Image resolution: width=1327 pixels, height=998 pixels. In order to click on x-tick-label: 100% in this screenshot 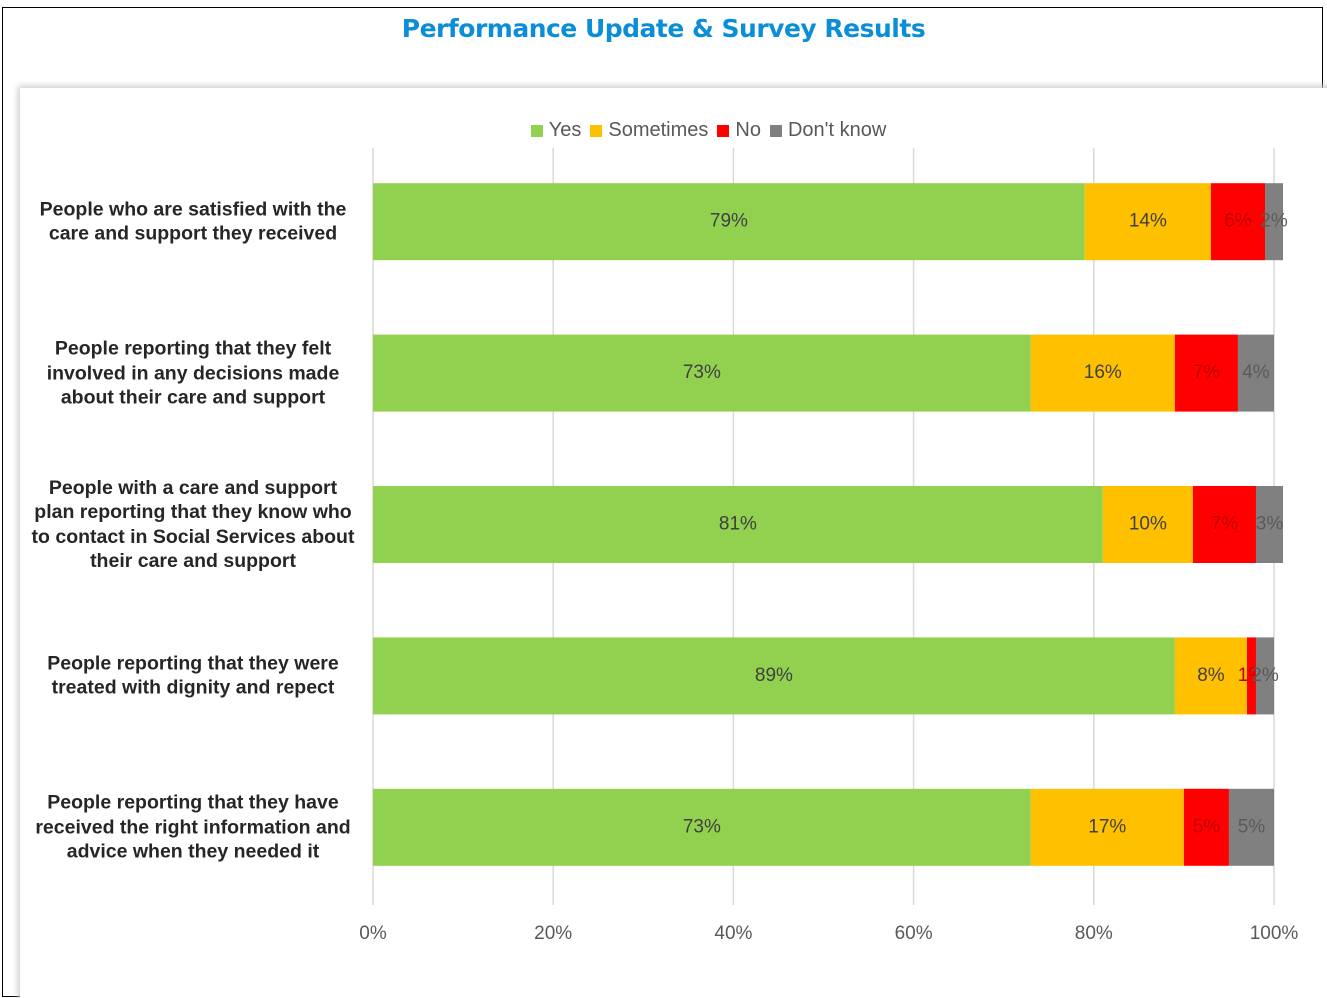, I will do `click(1274, 933)`.